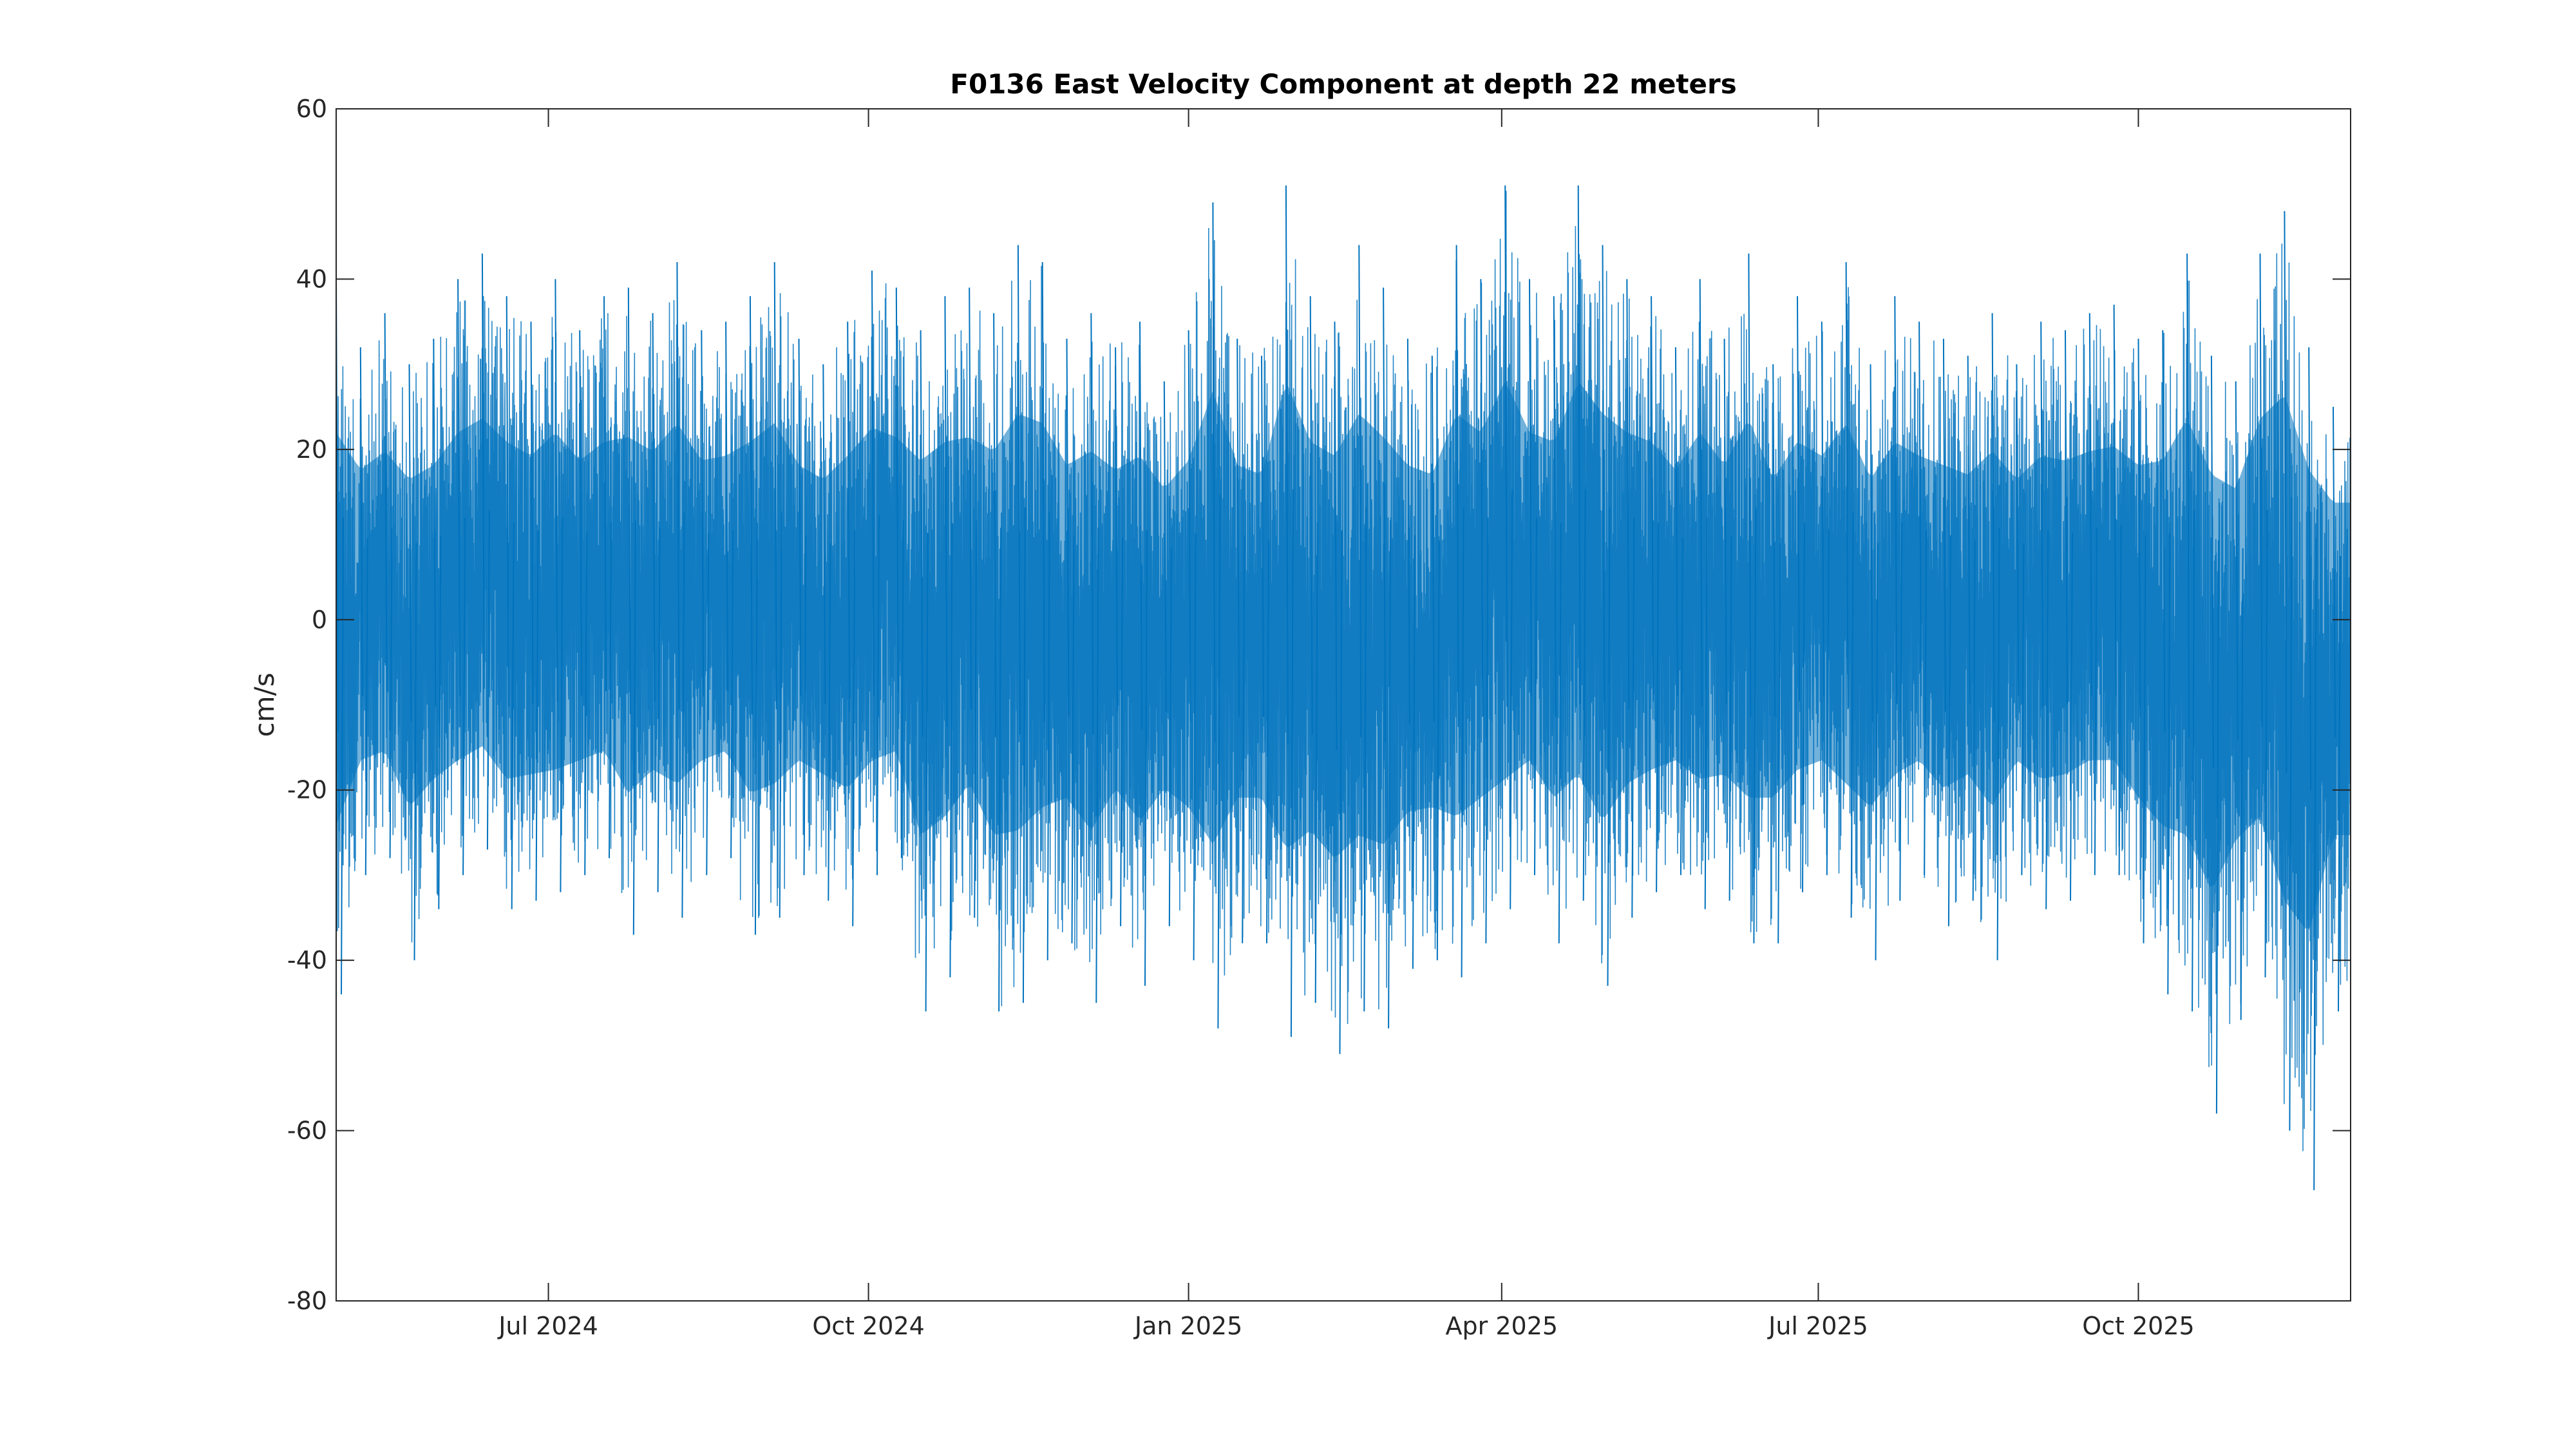 The height and width of the screenshot is (1449, 2576). I want to click on x-tick-label: Oct 2024, so click(869, 1326).